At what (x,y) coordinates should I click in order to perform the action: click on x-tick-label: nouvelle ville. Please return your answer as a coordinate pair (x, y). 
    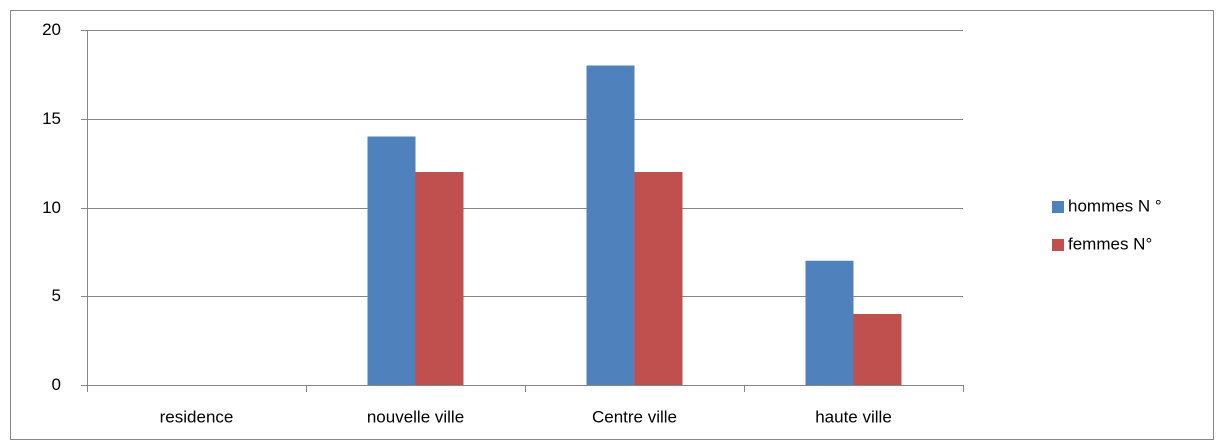
    Looking at the image, I should click on (415, 416).